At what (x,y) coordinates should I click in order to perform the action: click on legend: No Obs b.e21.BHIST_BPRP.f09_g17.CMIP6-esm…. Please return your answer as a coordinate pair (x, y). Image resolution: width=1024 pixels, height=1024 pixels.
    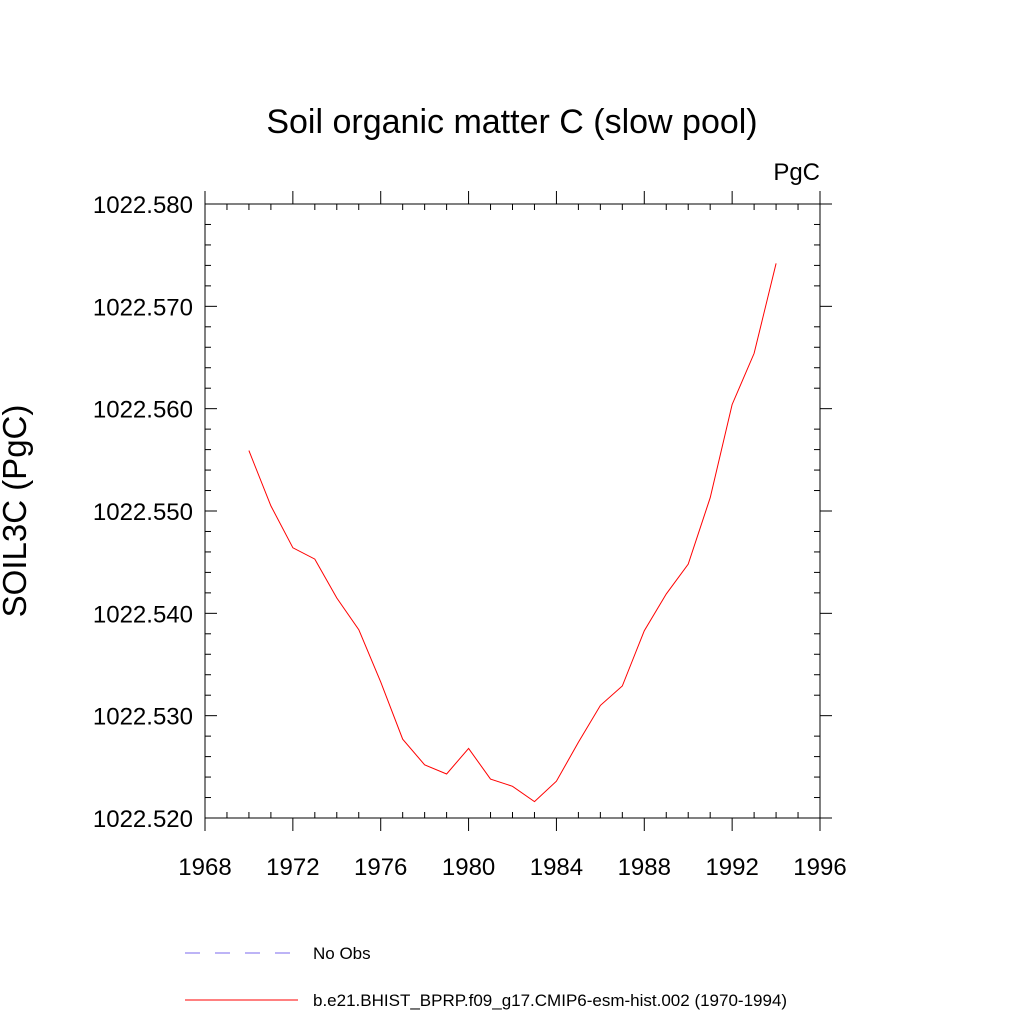
    Looking at the image, I should click on (486, 977).